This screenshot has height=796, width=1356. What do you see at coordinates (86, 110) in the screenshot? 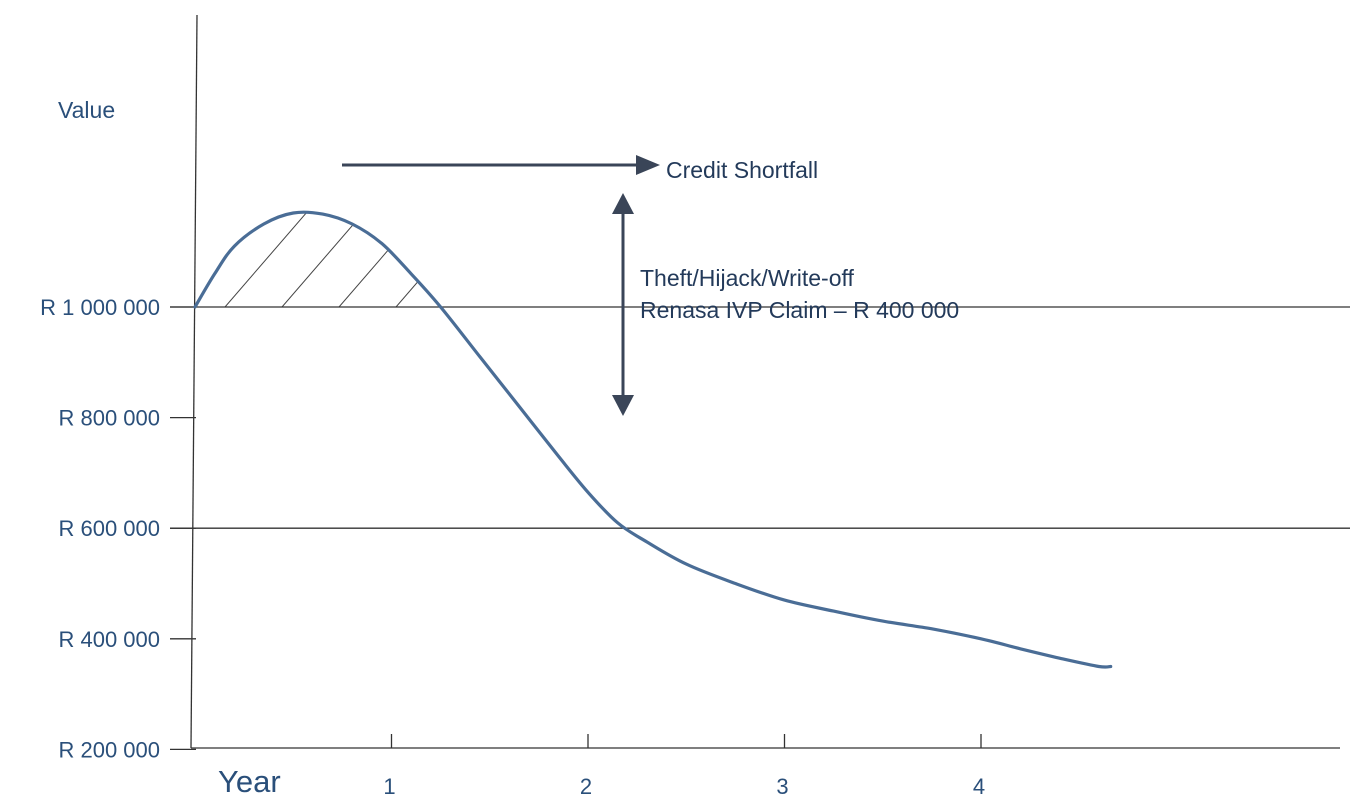
I see `y-axis-label: Value` at bounding box center [86, 110].